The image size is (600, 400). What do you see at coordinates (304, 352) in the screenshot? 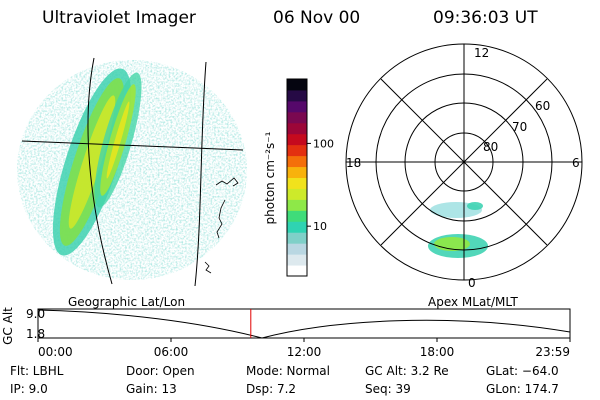
I see `timeline-xtick-2: 12:00` at bounding box center [304, 352].